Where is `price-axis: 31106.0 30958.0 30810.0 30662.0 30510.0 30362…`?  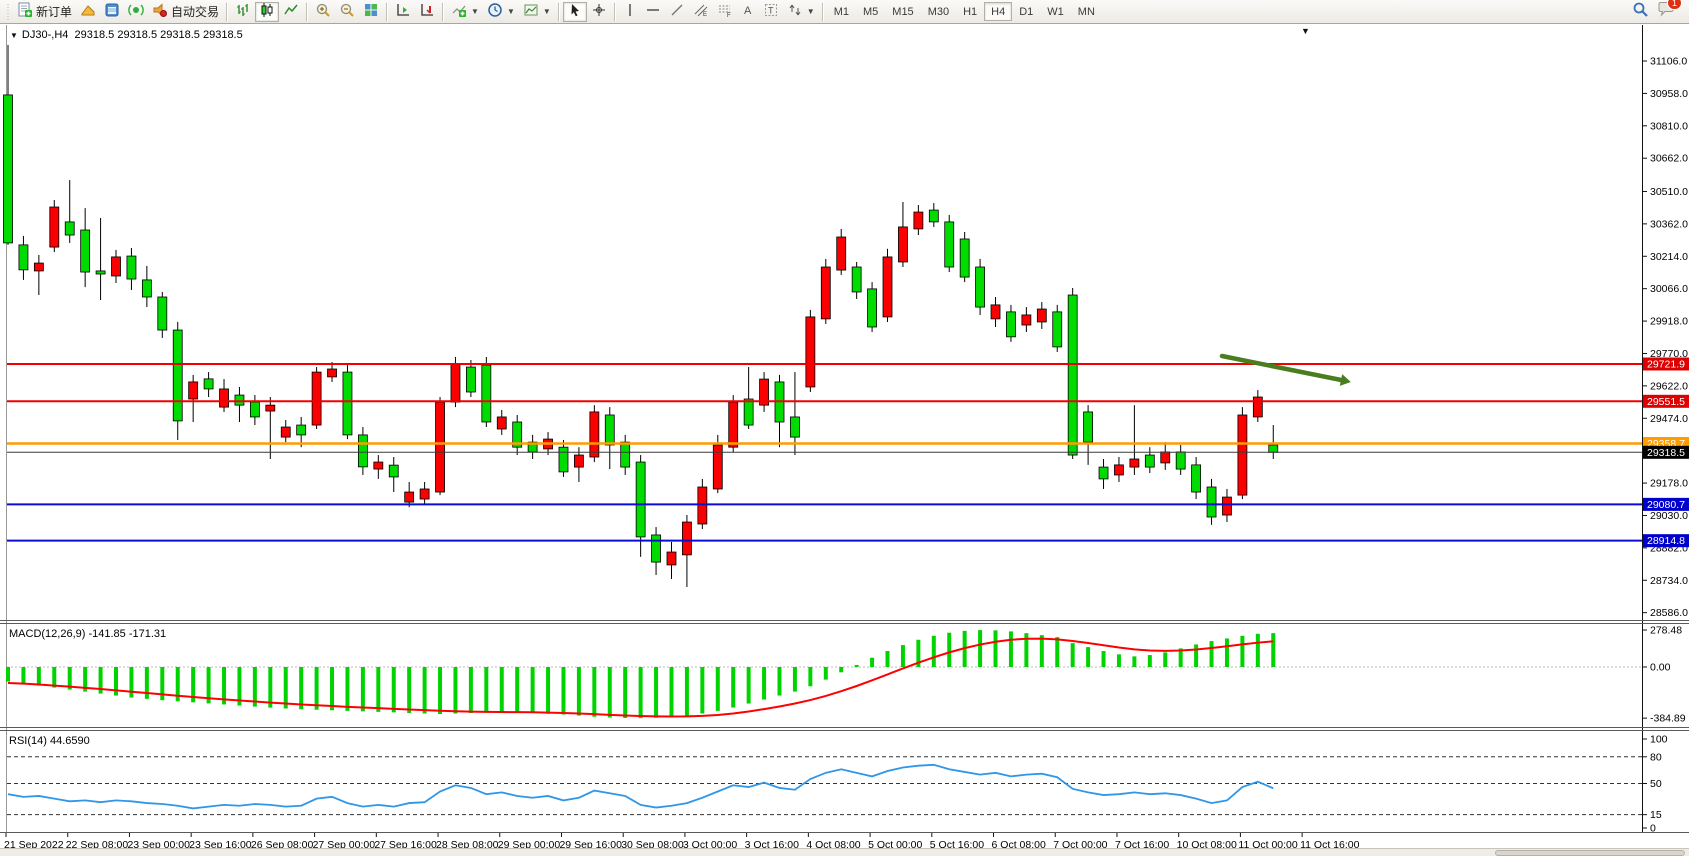
price-axis: 31106.0 30958.0 30810.0 30662.0 30510.0 30362… is located at coordinates (1665, 338).